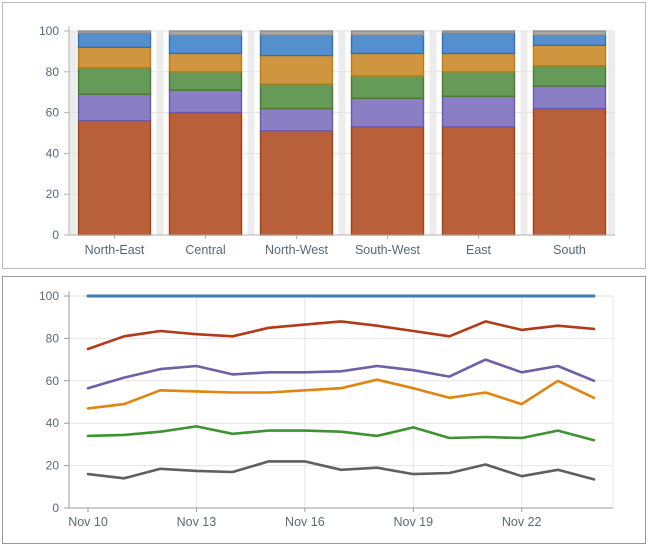  What do you see at coordinates (341, 433) in the screenshot?
I see `line-series-green` at bounding box center [341, 433].